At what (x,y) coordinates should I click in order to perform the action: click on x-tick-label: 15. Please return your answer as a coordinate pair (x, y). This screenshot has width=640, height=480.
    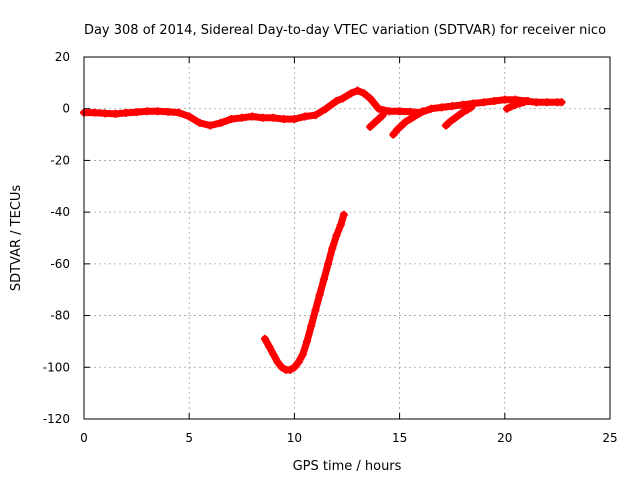
    Looking at the image, I should click on (399, 438).